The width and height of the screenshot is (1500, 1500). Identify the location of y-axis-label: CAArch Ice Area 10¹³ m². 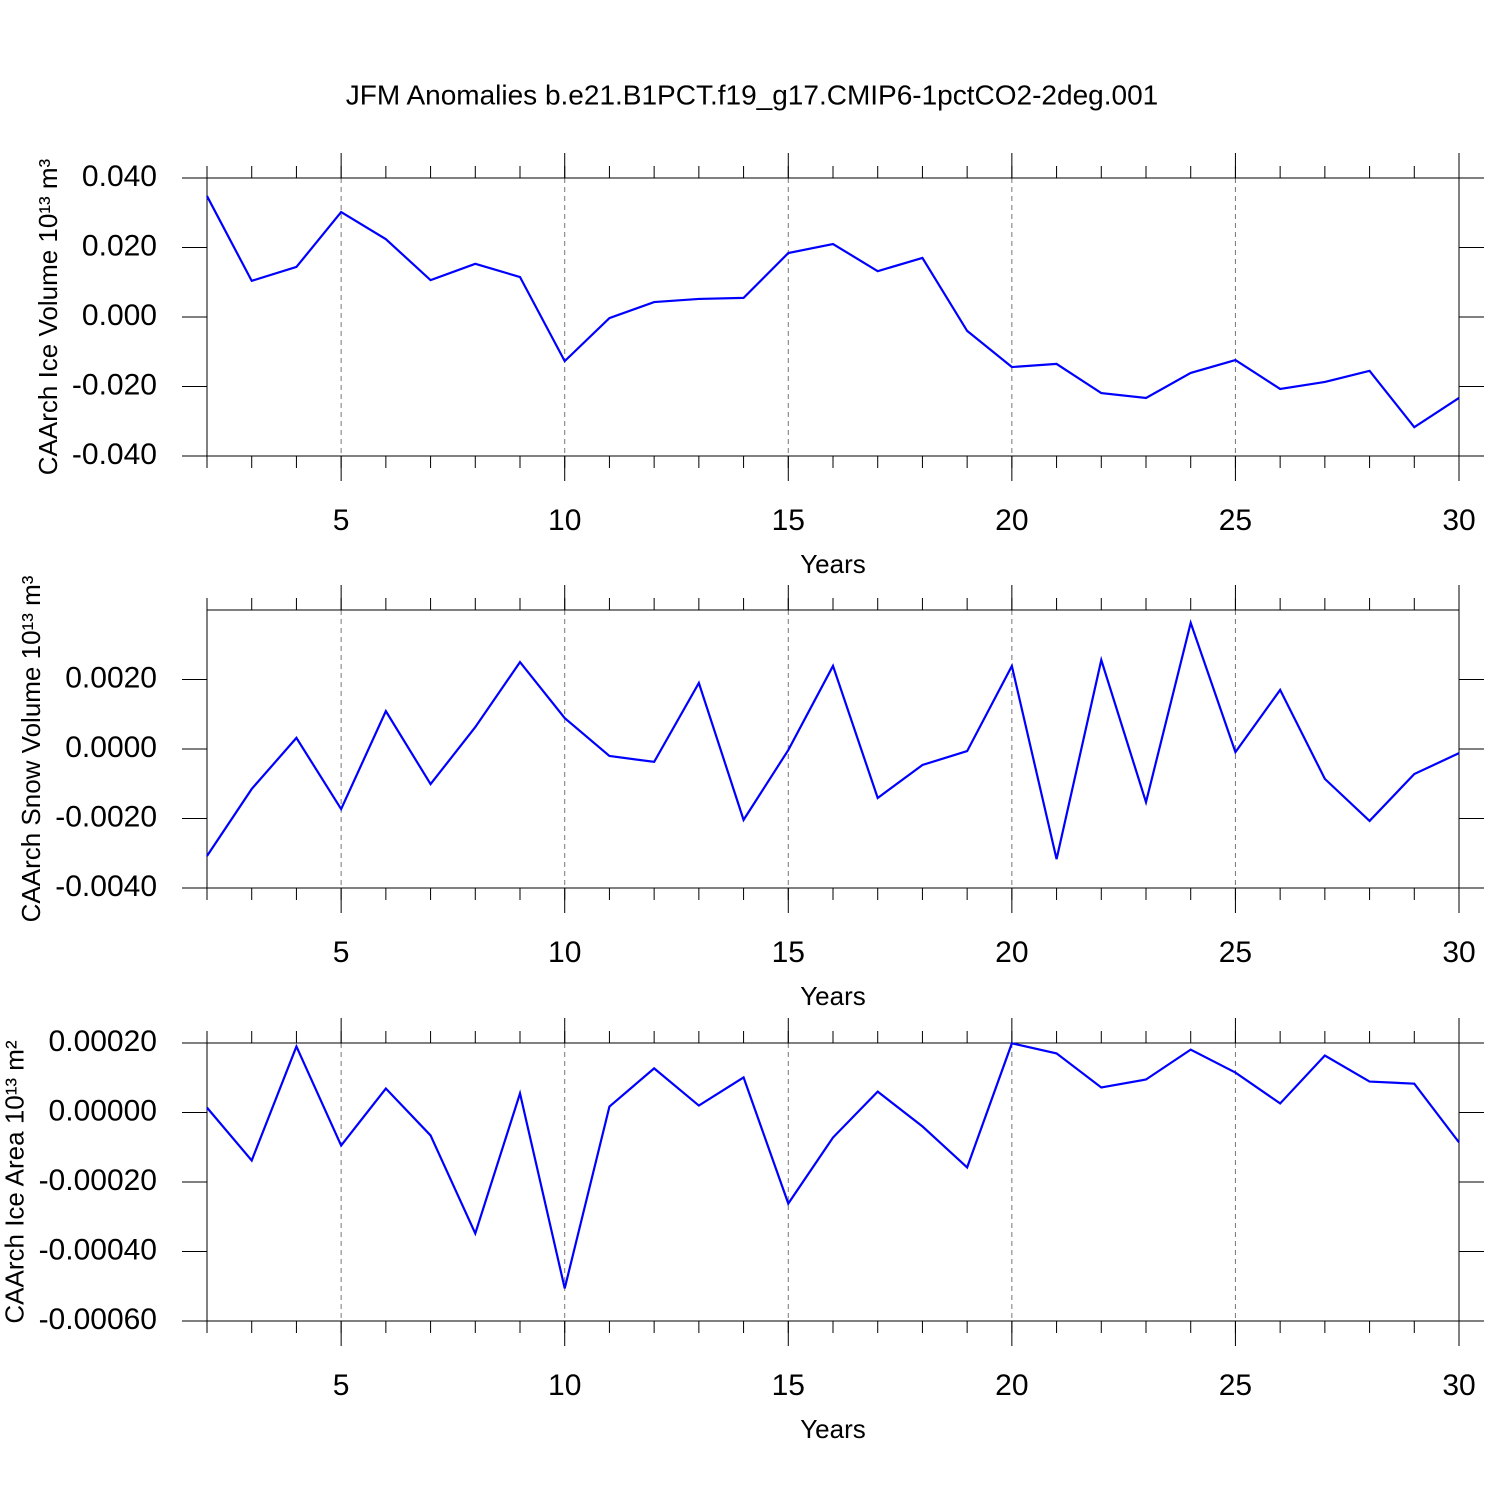
(14, 1182).